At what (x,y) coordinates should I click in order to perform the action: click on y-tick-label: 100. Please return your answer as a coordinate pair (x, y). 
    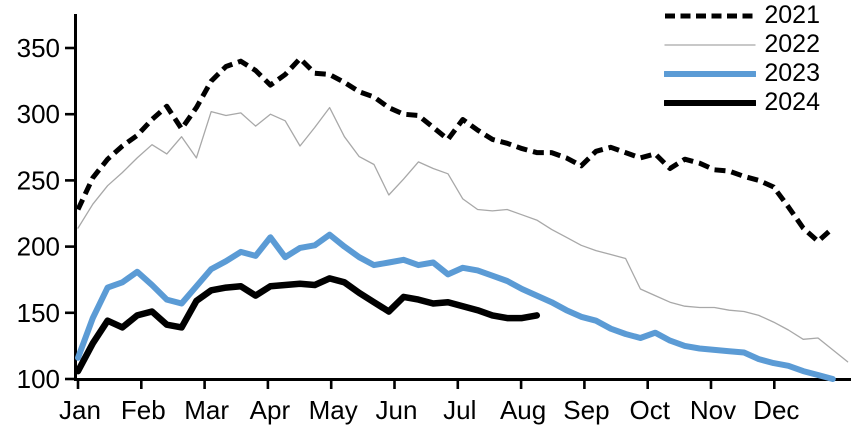
    Looking at the image, I should click on (38, 379).